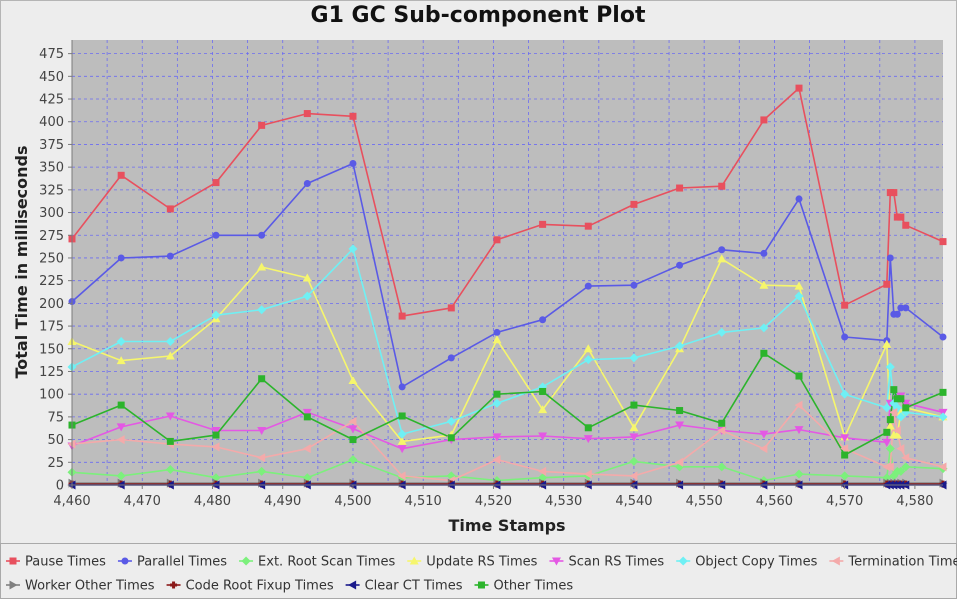  I want to click on legend-label: Pause Times, so click(65, 562).